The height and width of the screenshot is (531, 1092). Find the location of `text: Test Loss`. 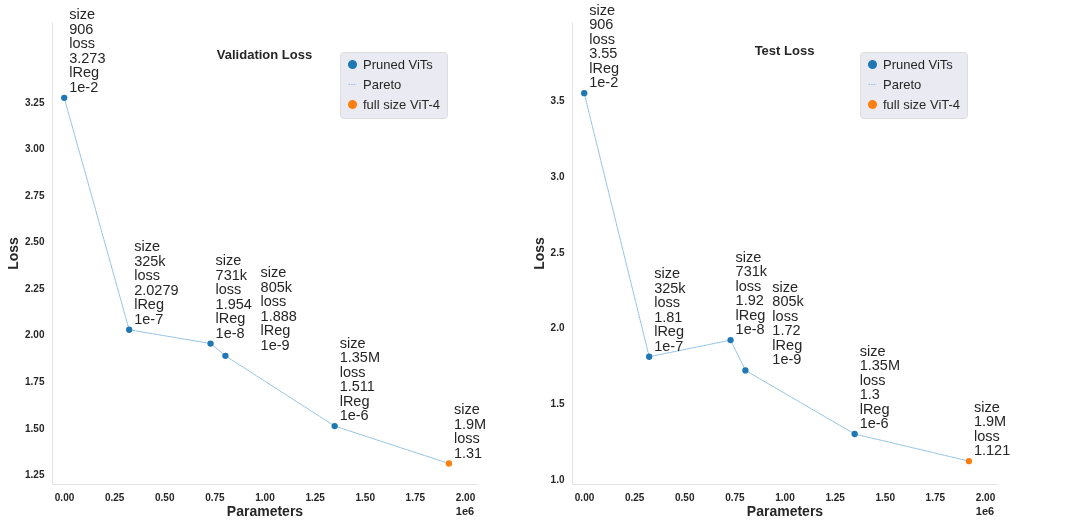

text: Test Loss is located at coordinates (784, 50).